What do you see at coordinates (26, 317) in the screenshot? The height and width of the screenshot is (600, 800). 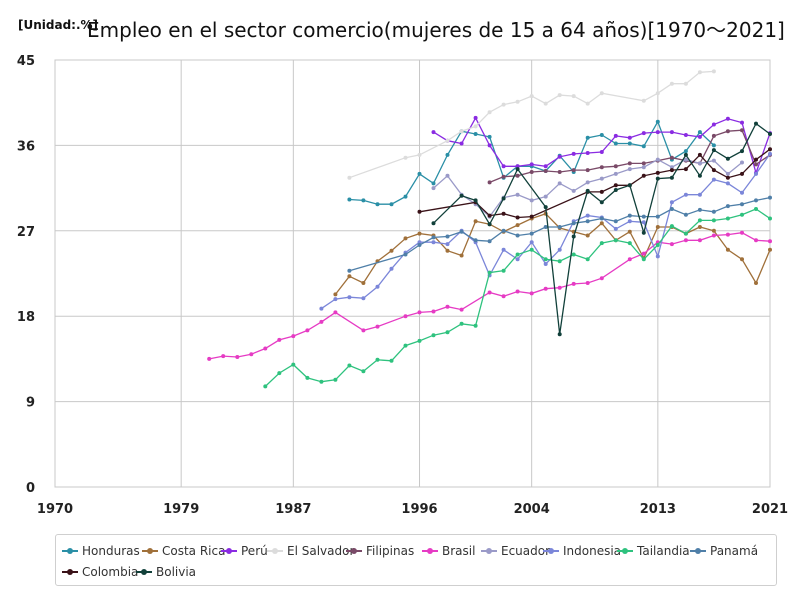 I see `y-tick-label: 18` at bounding box center [26, 317].